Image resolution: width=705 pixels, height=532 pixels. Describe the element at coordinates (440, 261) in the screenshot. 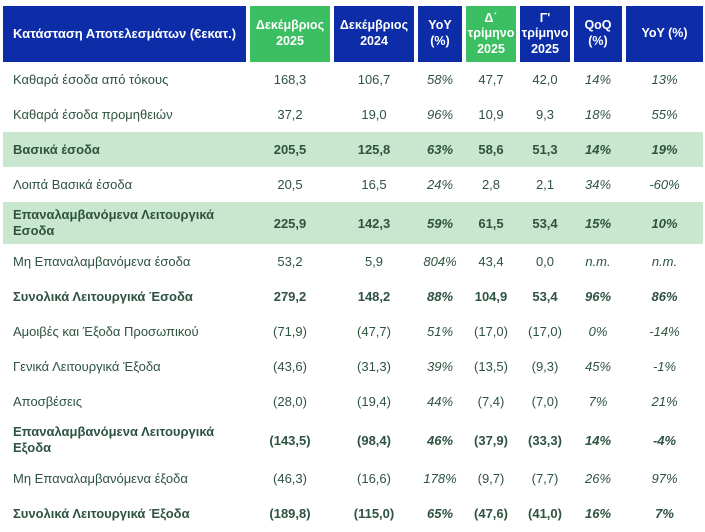

I see `value-text: 804%` at that location.